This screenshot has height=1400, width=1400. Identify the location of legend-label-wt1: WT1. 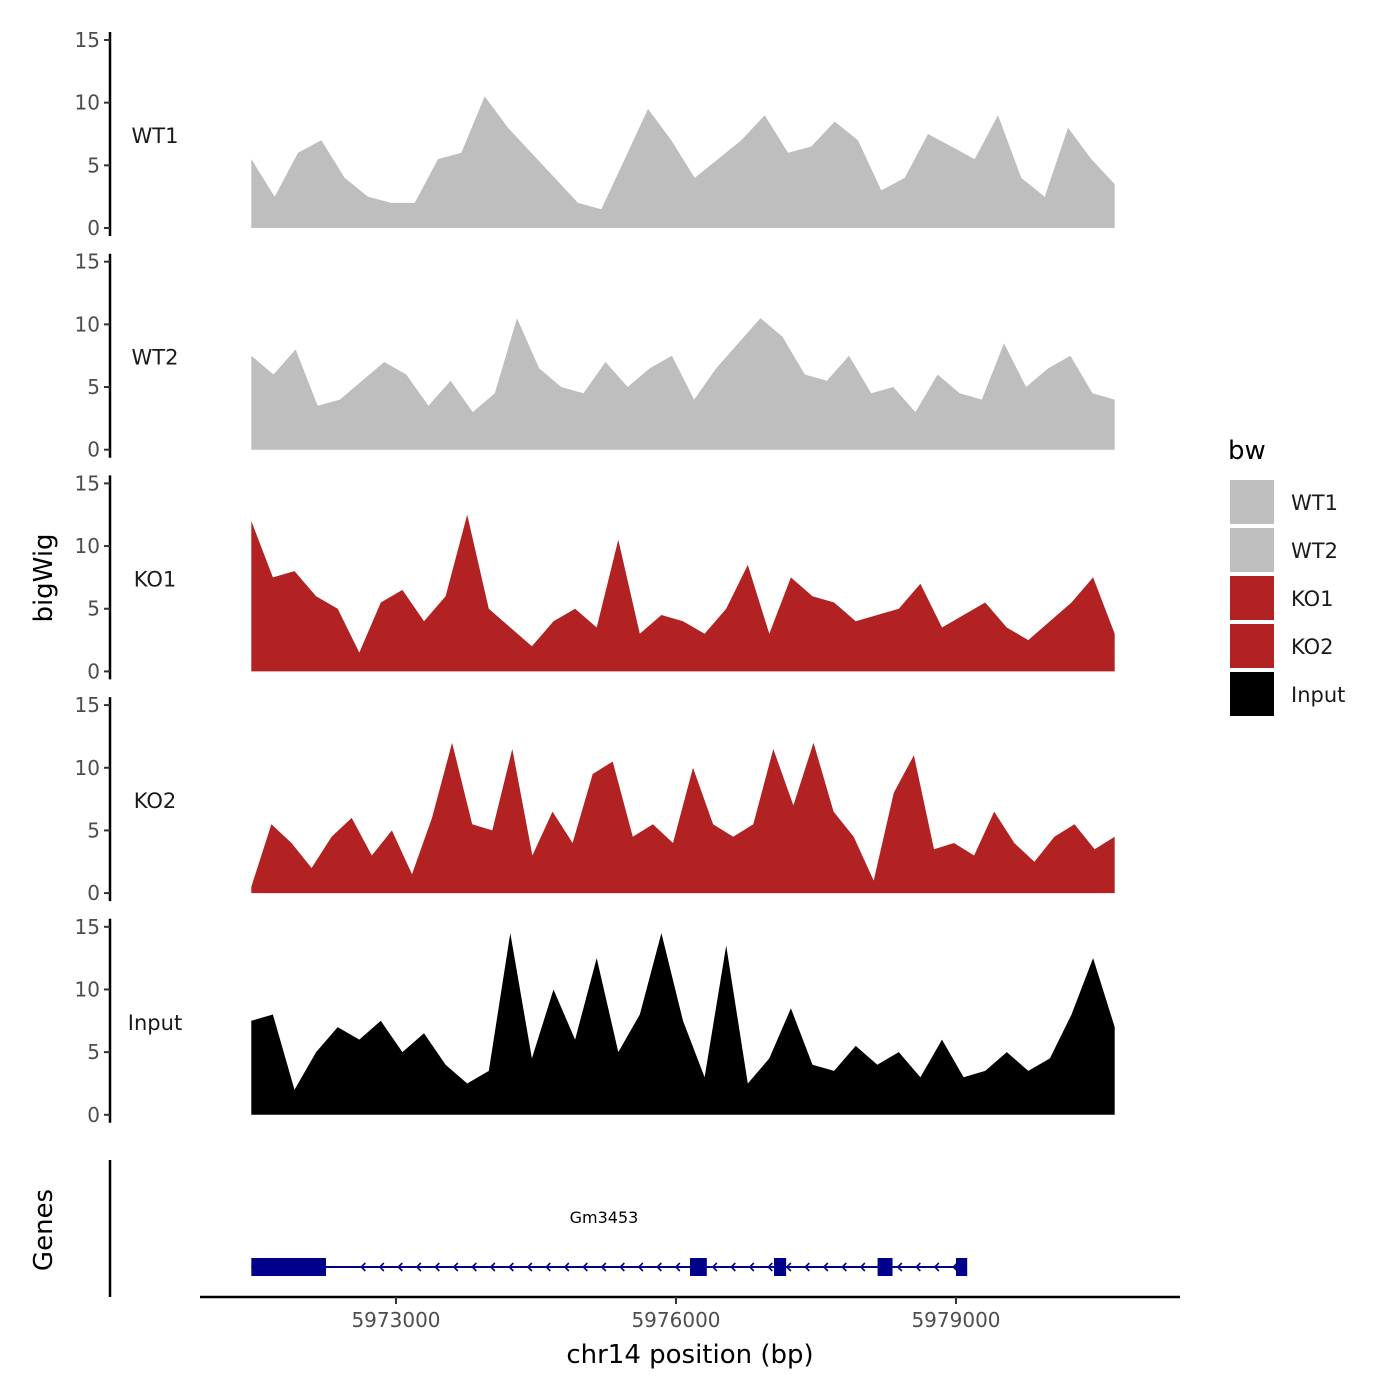
(1314, 503).